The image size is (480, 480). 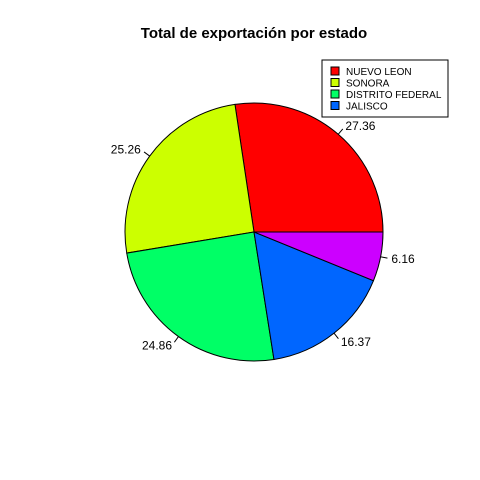 I want to click on legend-box, so click(x=385, y=88).